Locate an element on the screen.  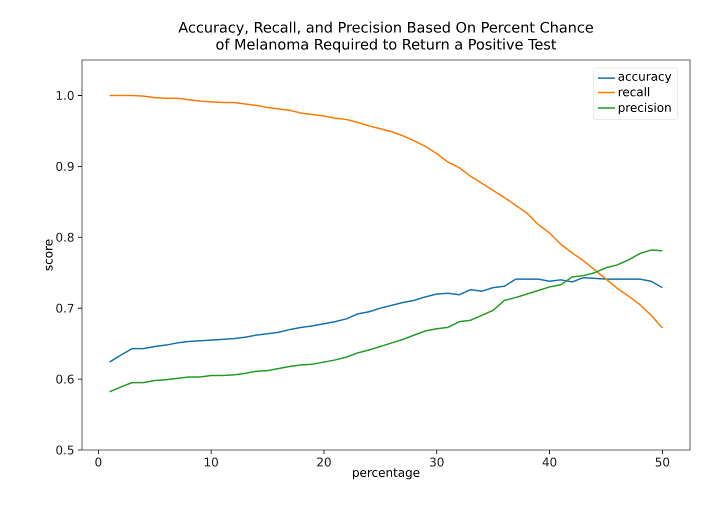
y-tick-label: 0.6 is located at coordinates (65, 379).